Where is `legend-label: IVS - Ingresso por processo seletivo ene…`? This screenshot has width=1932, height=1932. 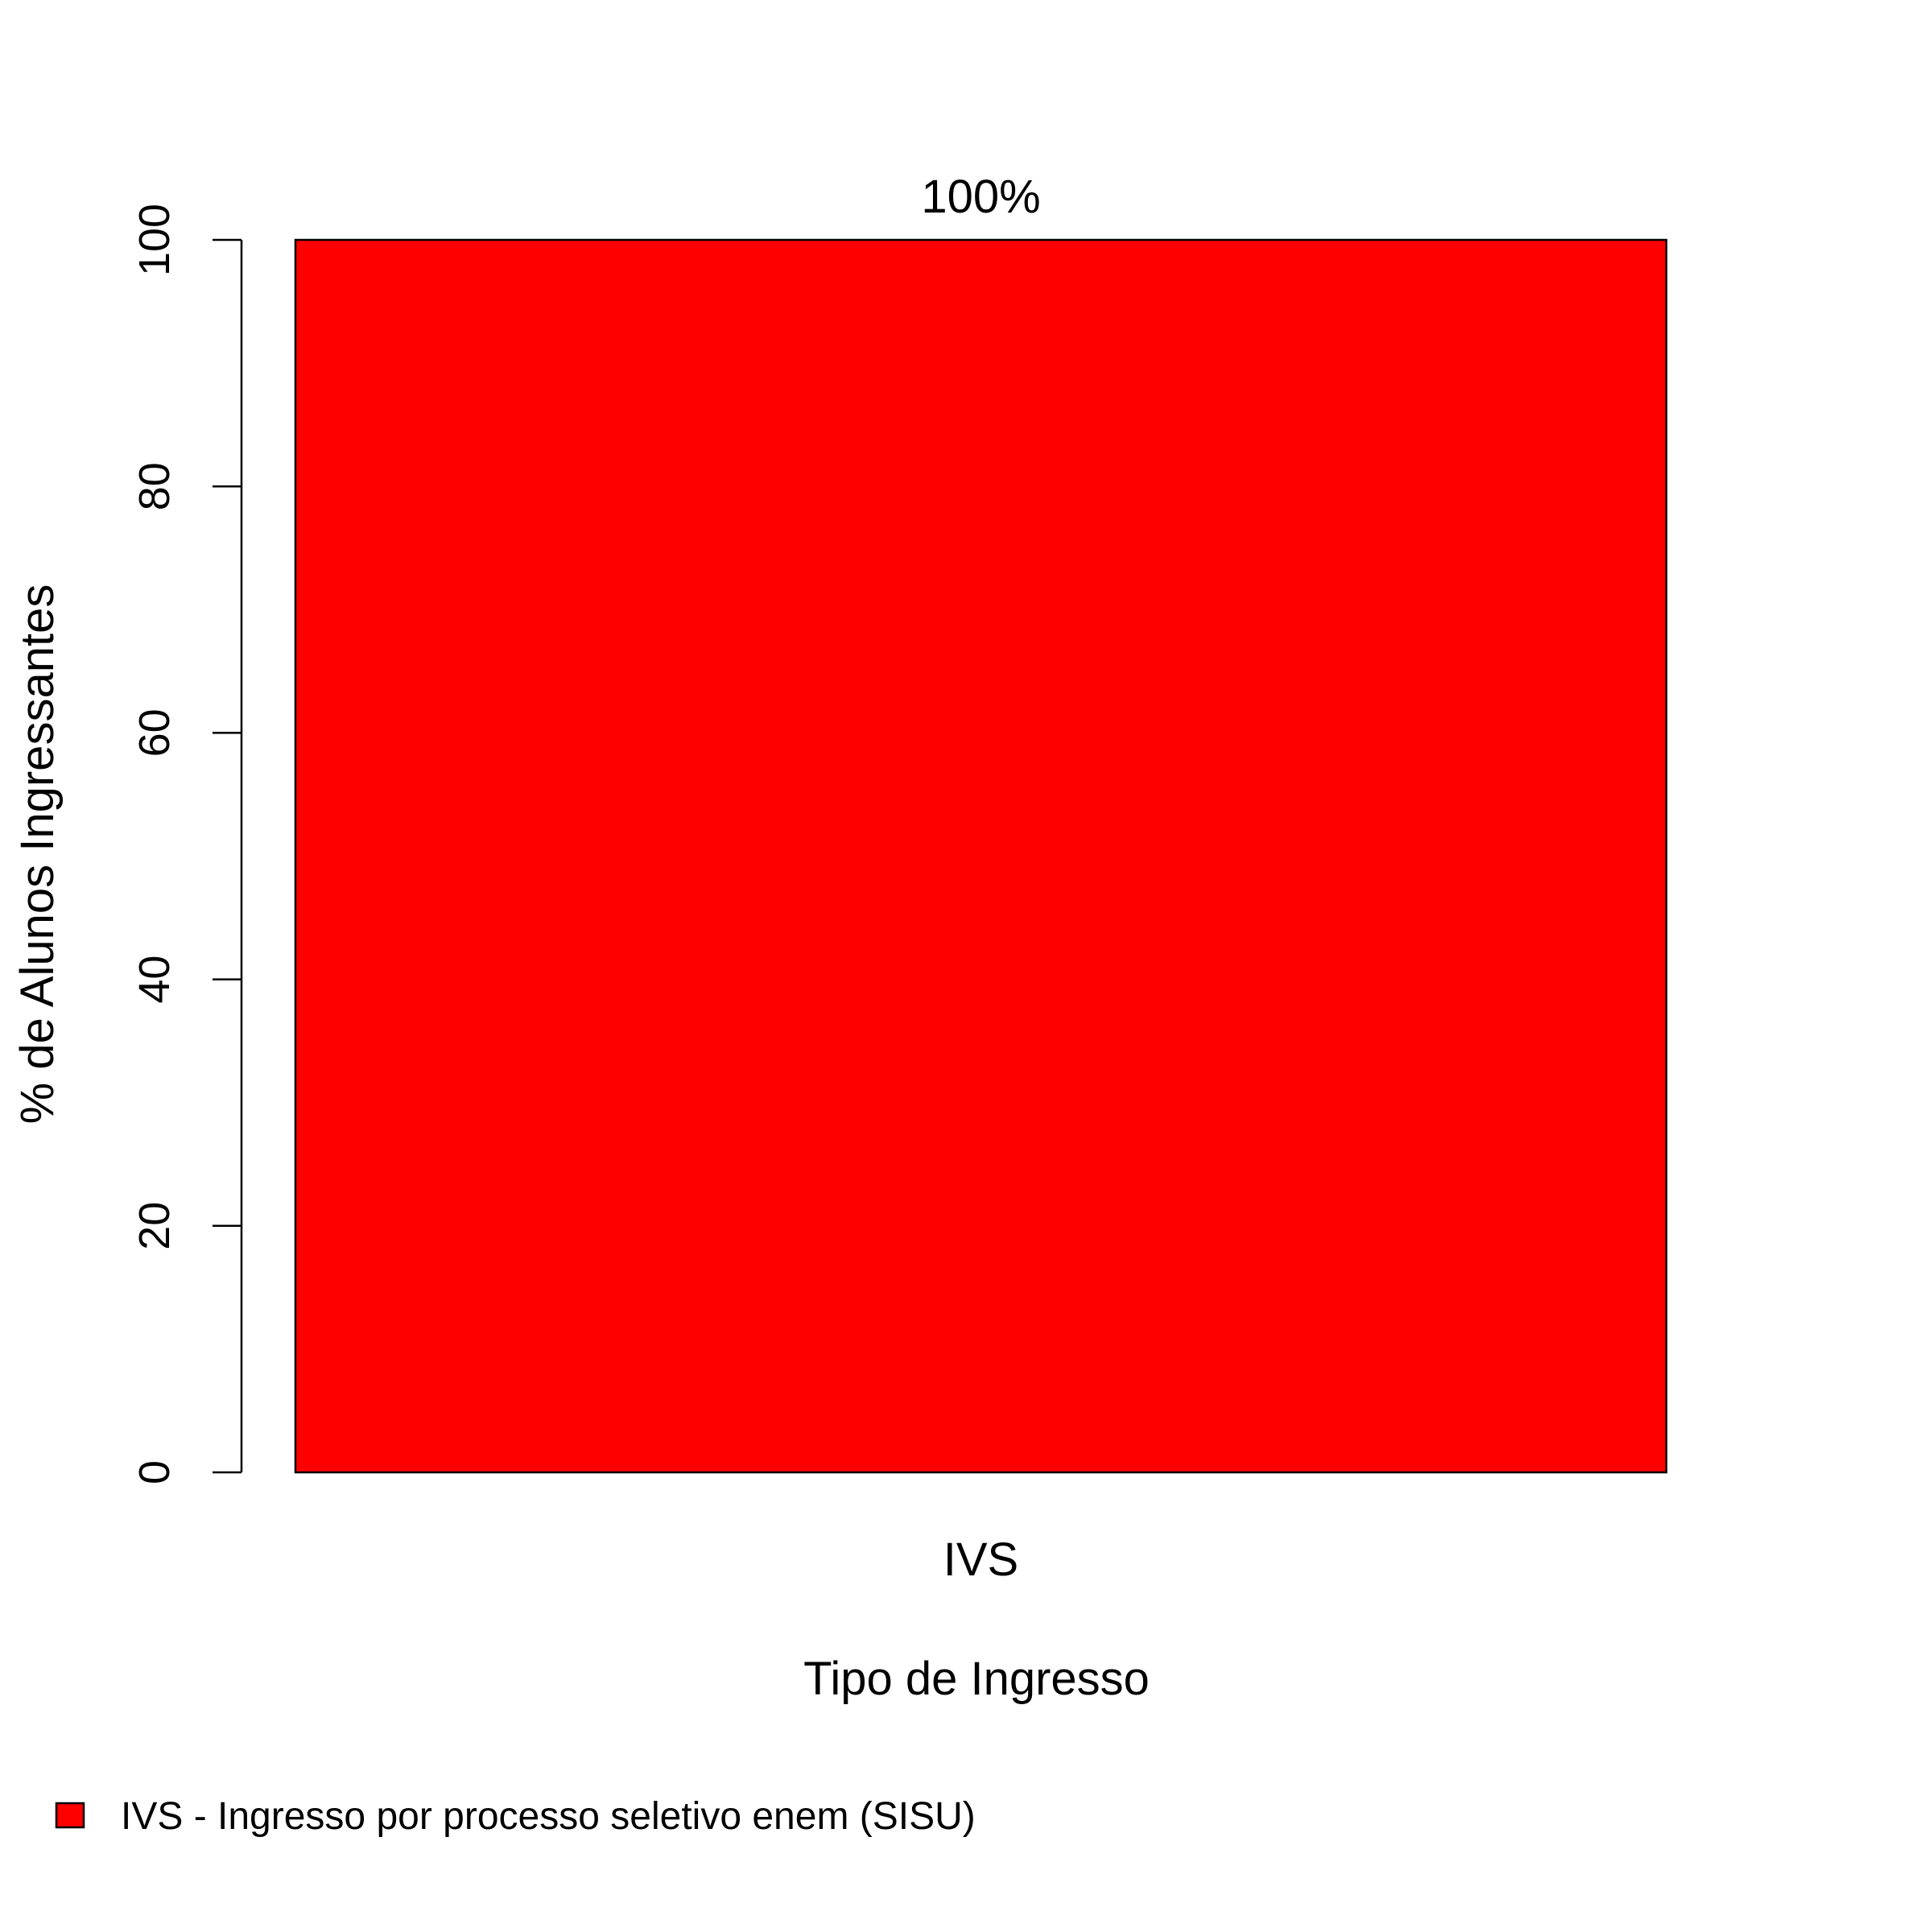 legend-label: IVS - Ingresso por processo seletivo ene… is located at coordinates (548, 1816).